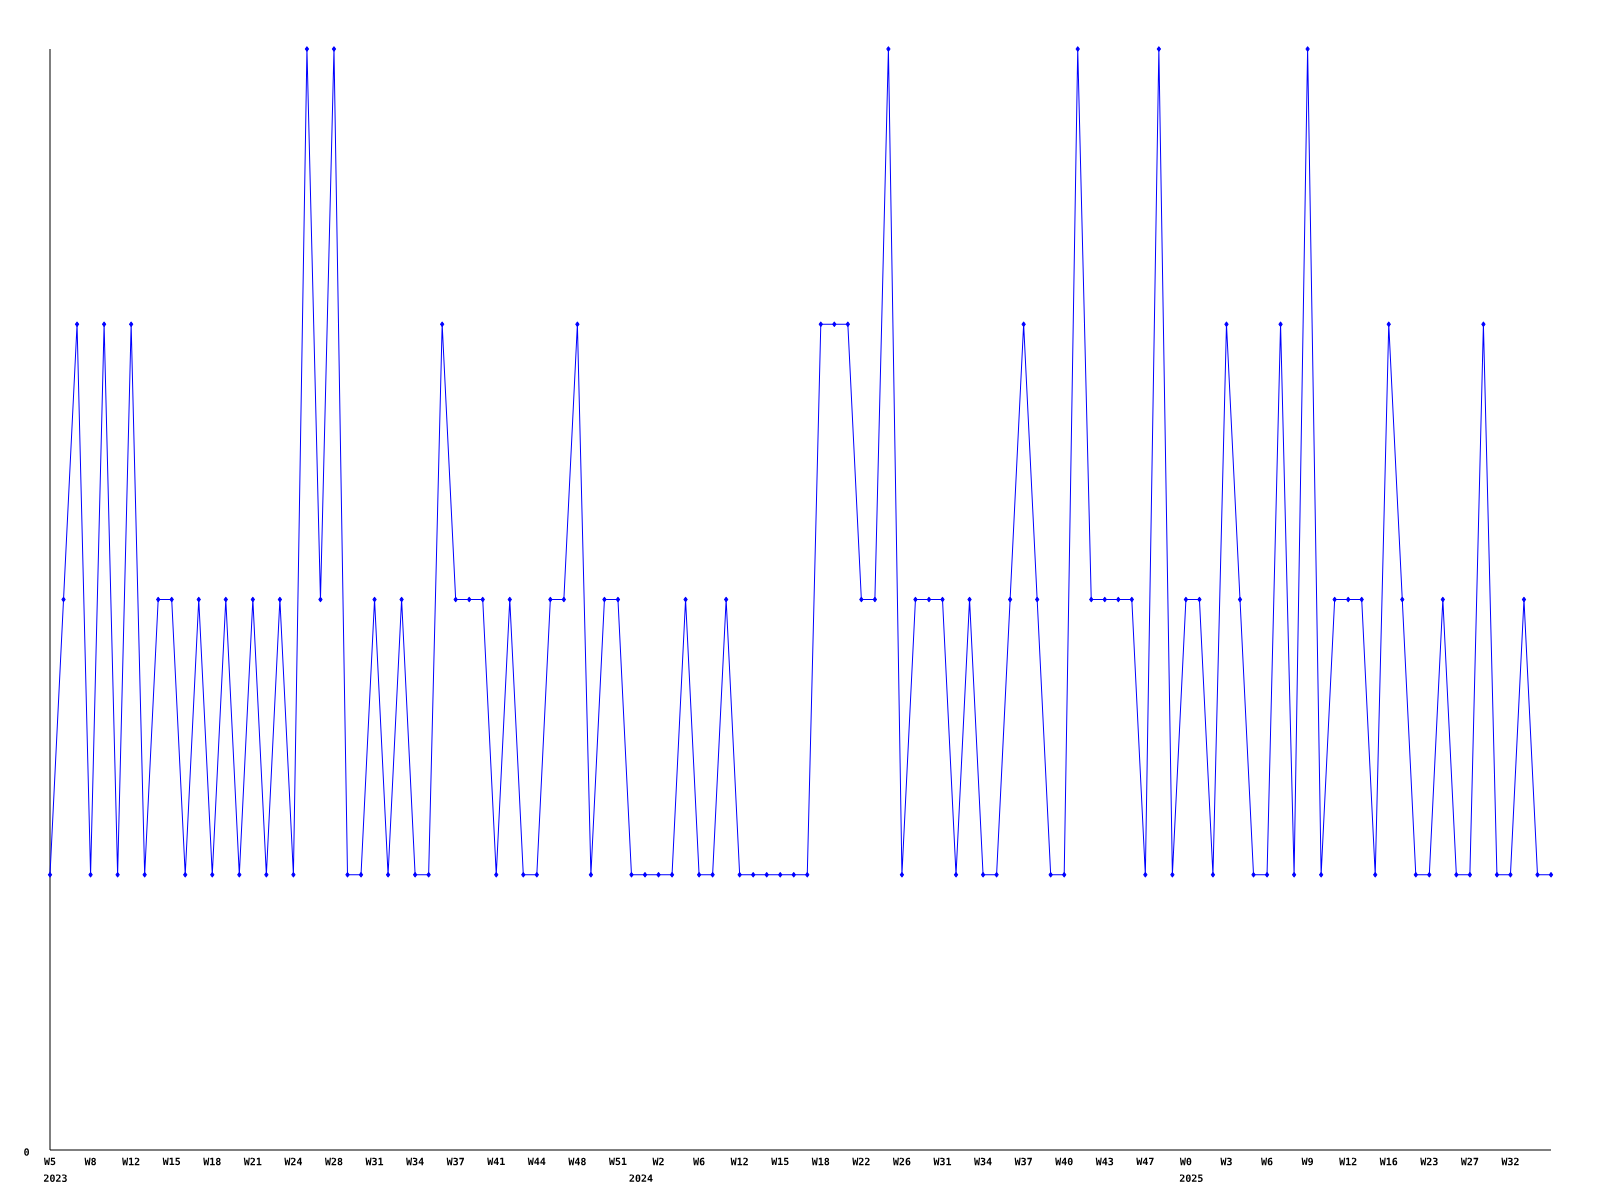 The width and height of the screenshot is (1600, 1200). Describe the element at coordinates (861, 1161) in the screenshot. I see `x-tick-label: W22` at that location.